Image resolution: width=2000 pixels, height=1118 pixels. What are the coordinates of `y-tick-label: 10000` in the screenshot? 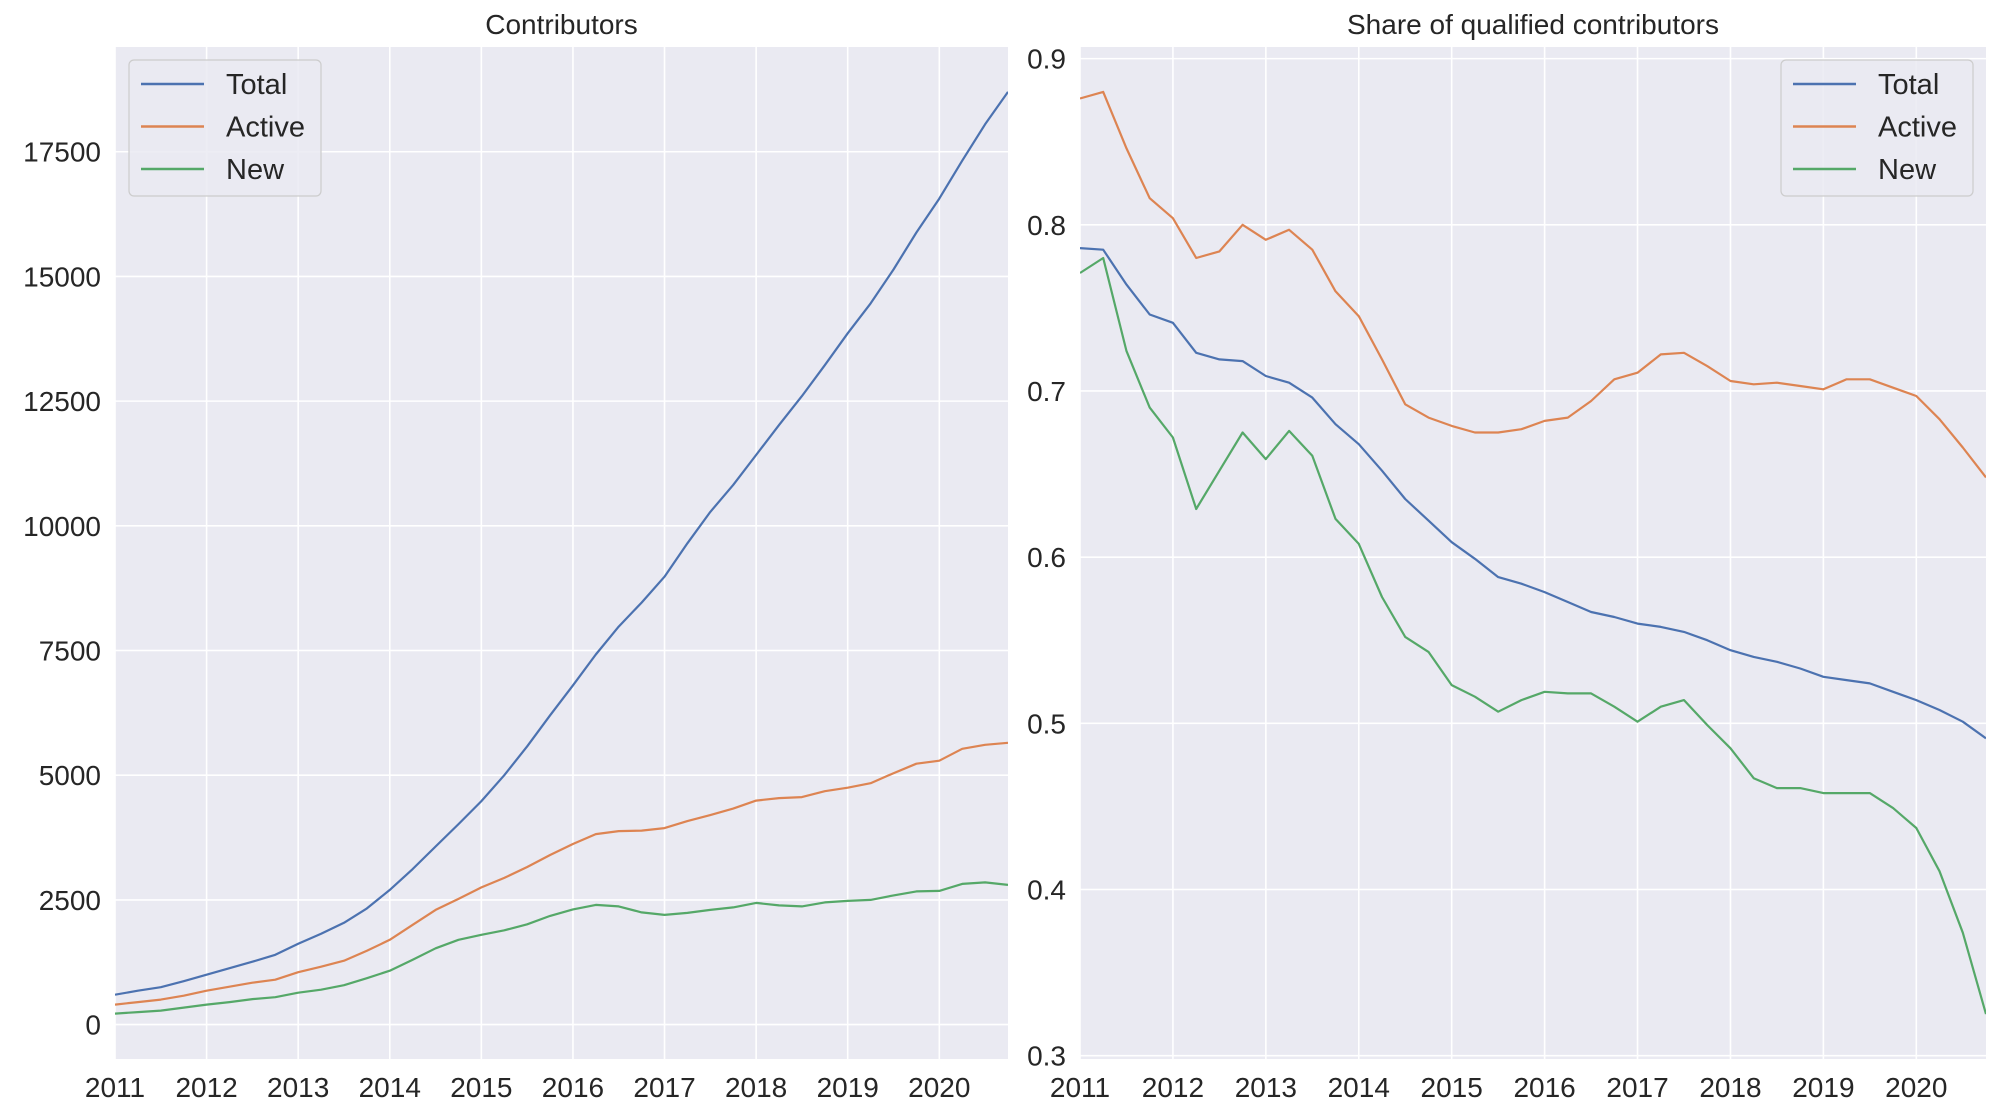 It's located at (62, 526).